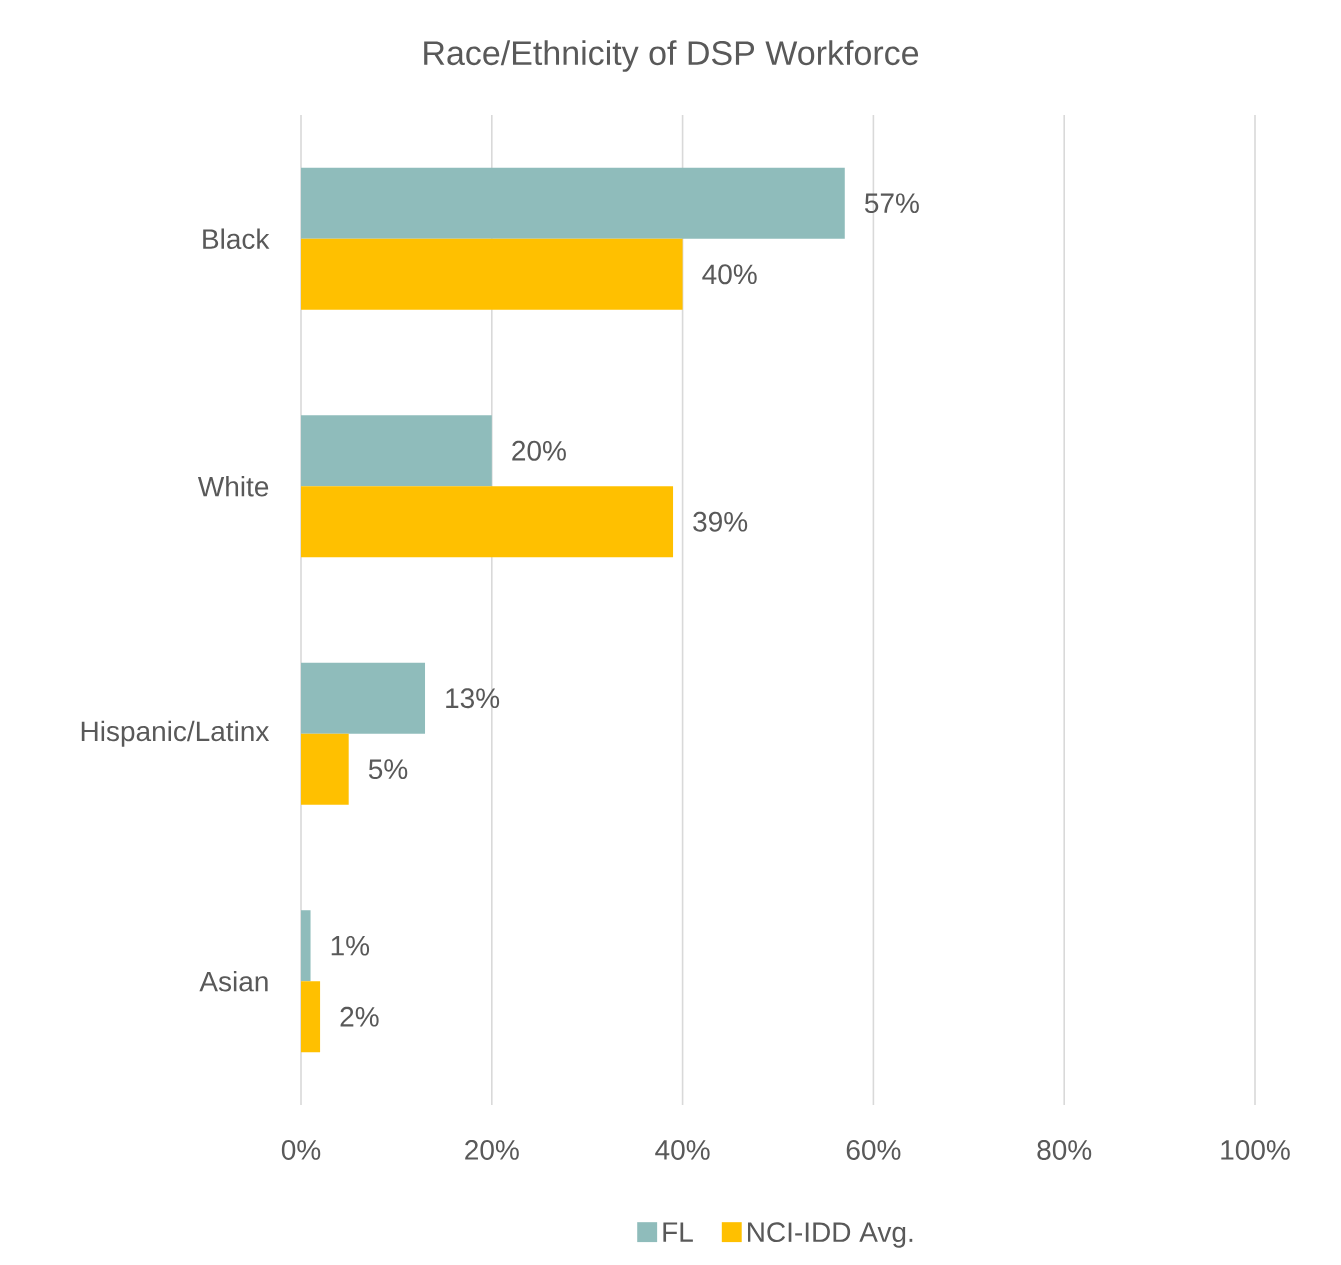 The image size is (1341, 1265). What do you see at coordinates (720, 521) in the screenshot?
I see `data-label: 39%` at bounding box center [720, 521].